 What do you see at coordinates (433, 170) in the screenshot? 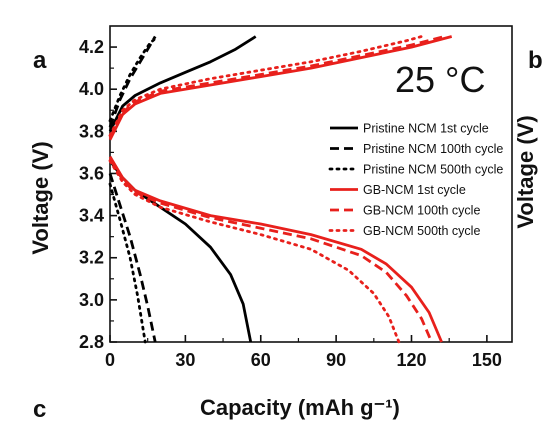
I see `legend-label: Pristine NCM 500th cycle` at bounding box center [433, 170].